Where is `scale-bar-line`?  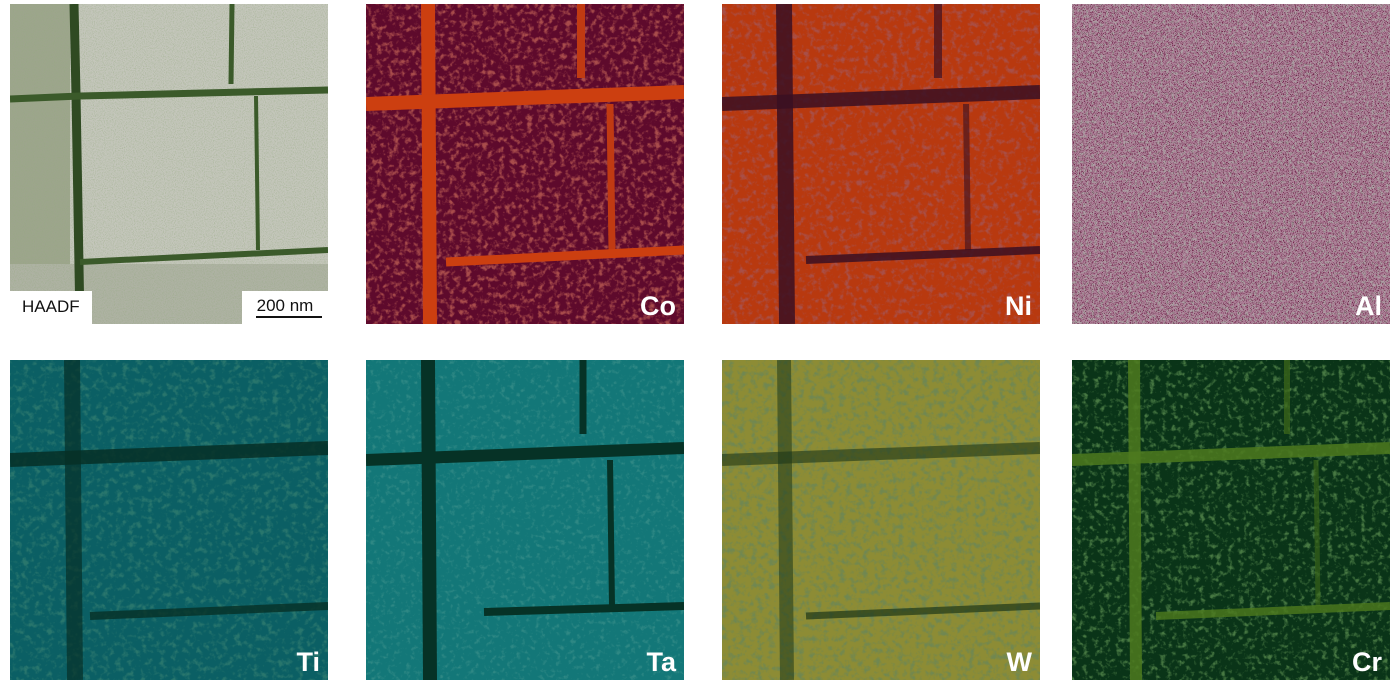 scale-bar-line is located at coordinates (289, 317).